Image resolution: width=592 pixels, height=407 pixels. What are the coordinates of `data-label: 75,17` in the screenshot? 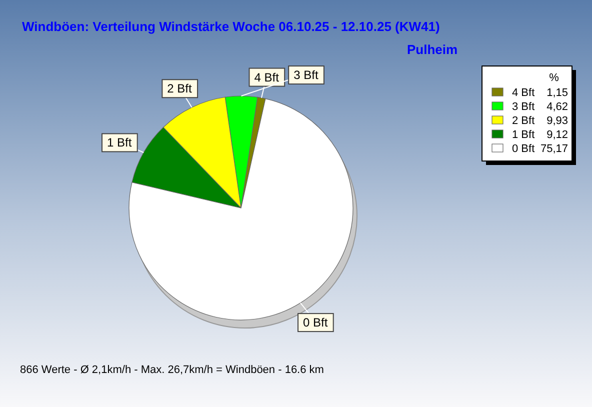 It's located at (554, 149).